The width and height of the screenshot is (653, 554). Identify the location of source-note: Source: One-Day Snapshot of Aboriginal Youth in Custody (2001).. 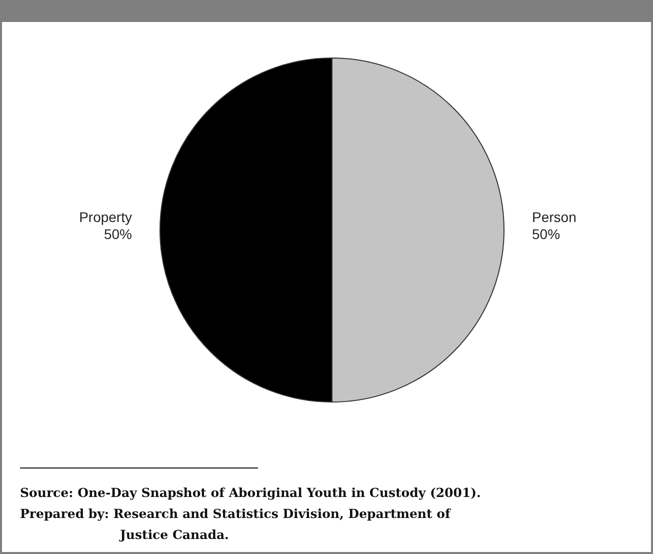
(250, 492).